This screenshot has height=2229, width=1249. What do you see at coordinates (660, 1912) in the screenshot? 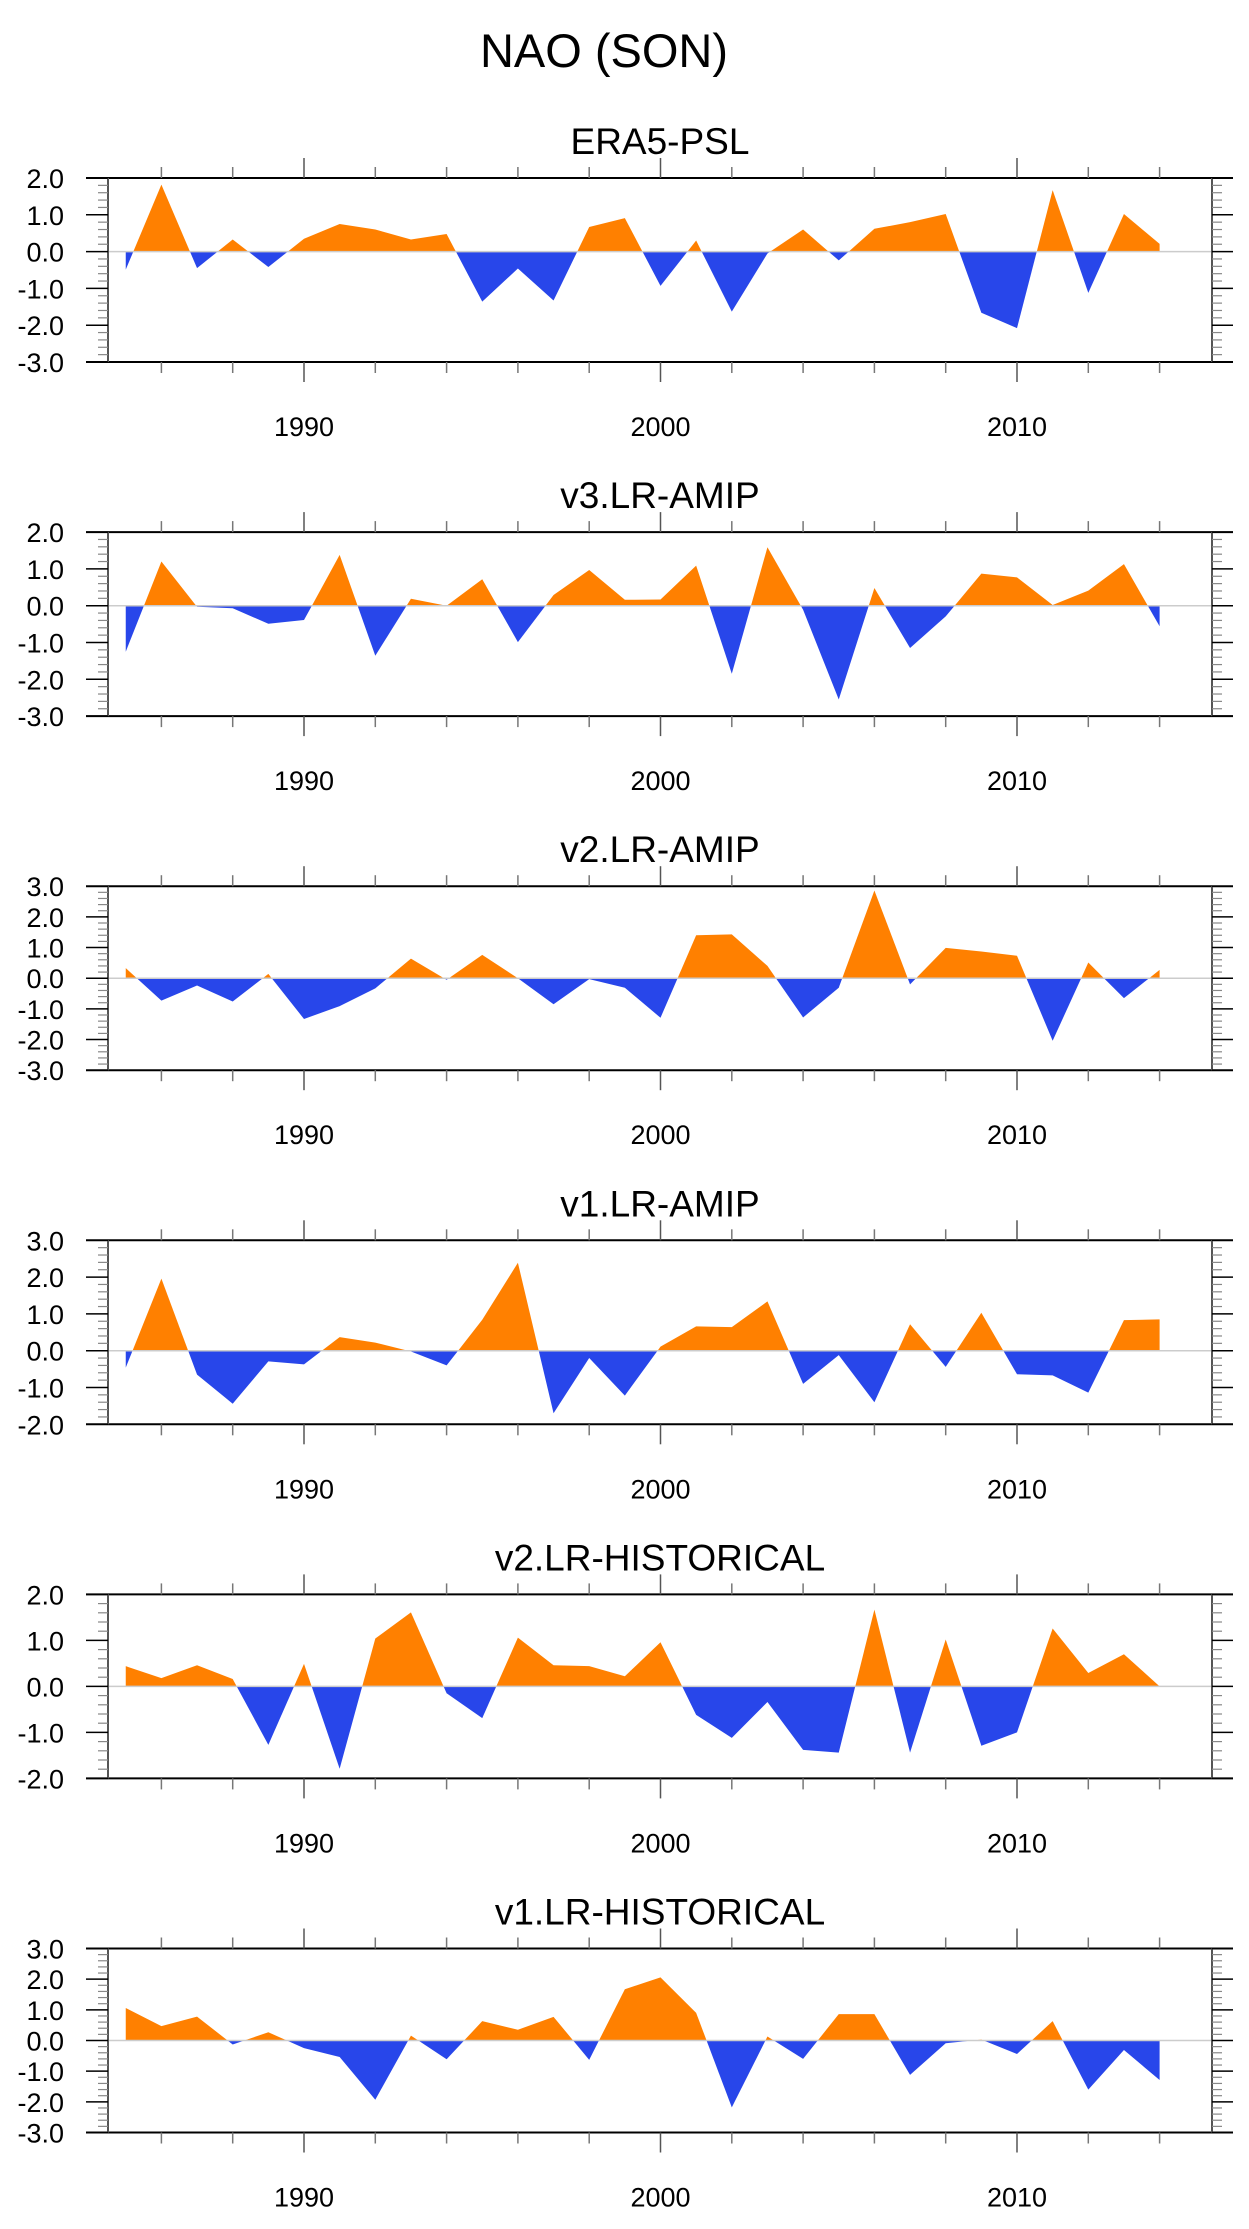
I see `panel-title: v1.LR-HISTORICAL` at bounding box center [660, 1912].